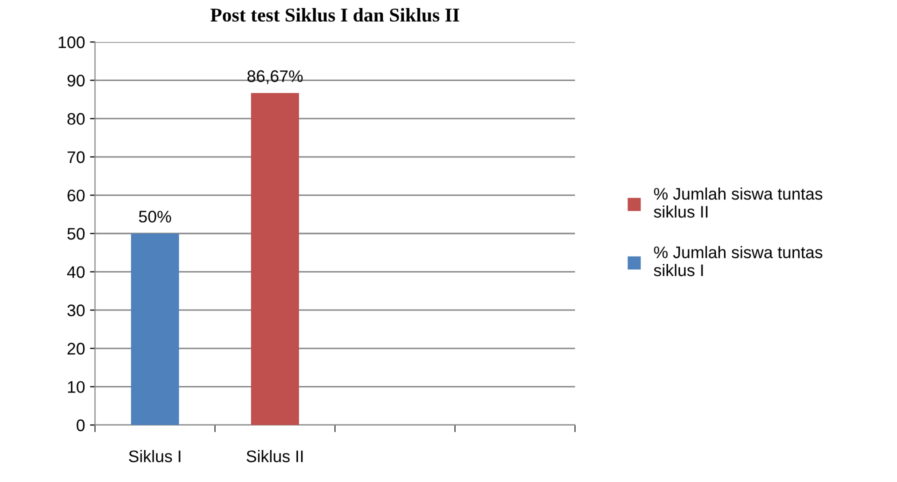 The height and width of the screenshot is (482, 897). I want to click on data-label: 86,67%, so click(275, 77).